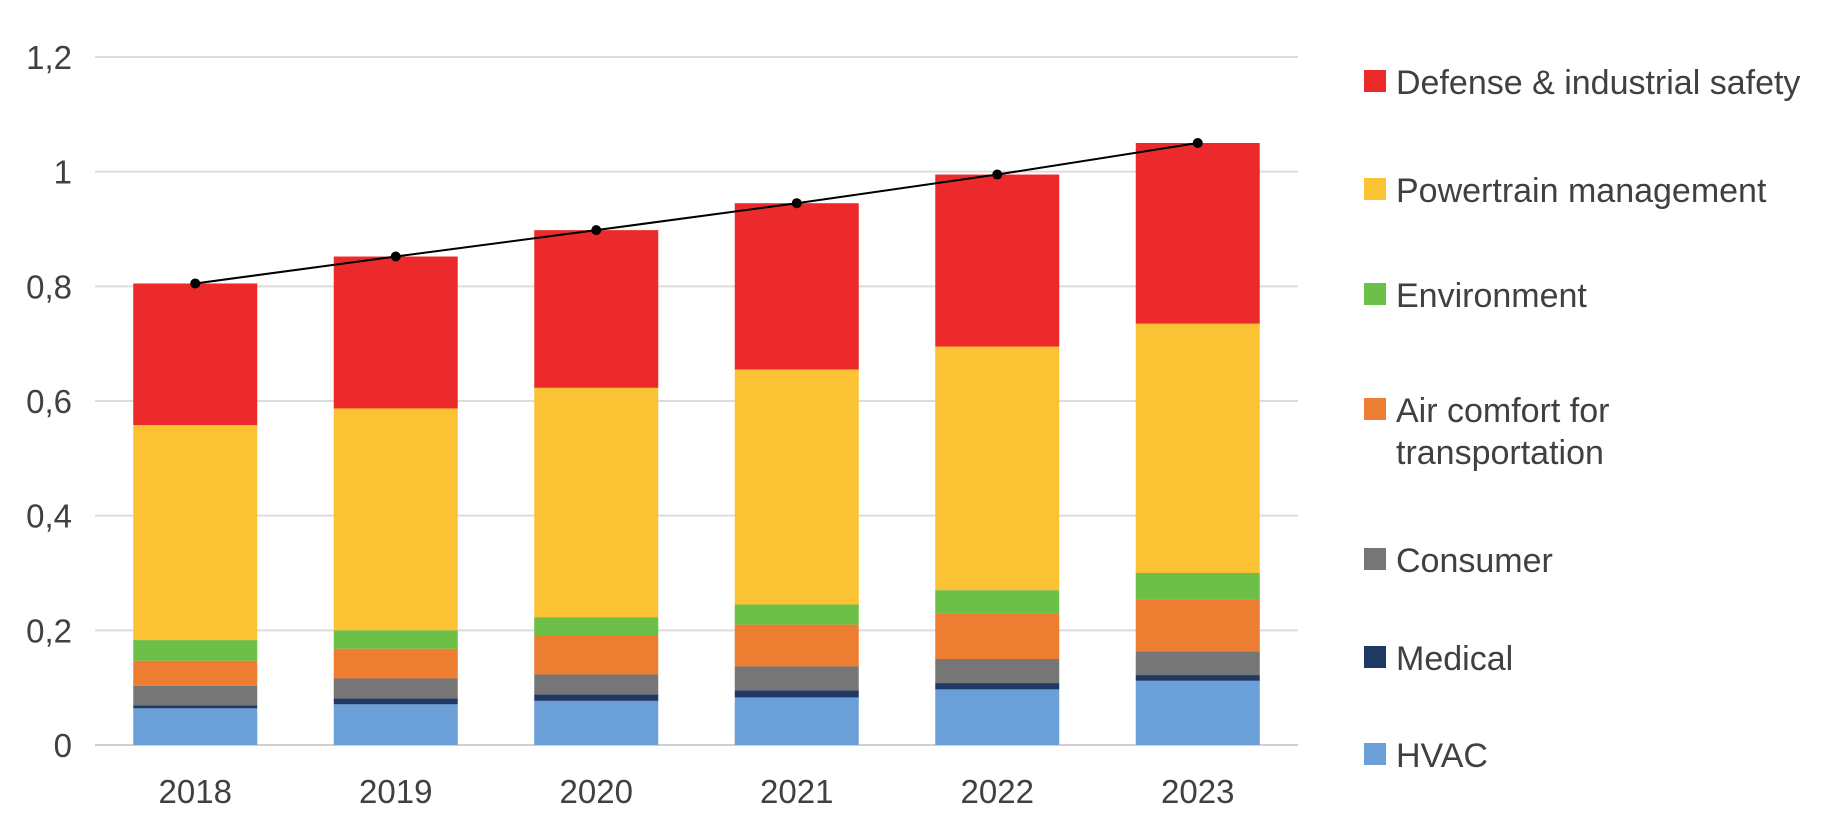  I want to click on y-tick-label: 0,8, so click(49, 286).